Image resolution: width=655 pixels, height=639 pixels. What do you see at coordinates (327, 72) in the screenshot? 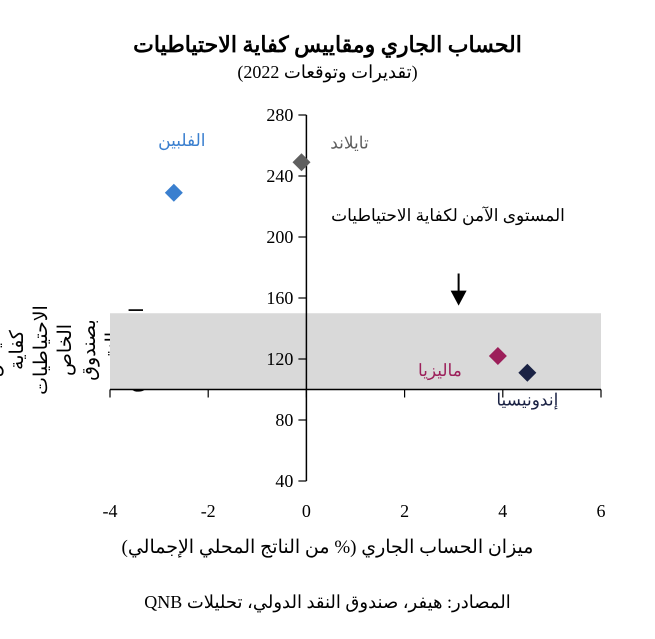
I see `chart-subtitle: (تقديرات وتوقعات 2022)` at bounding box center [327, 72].